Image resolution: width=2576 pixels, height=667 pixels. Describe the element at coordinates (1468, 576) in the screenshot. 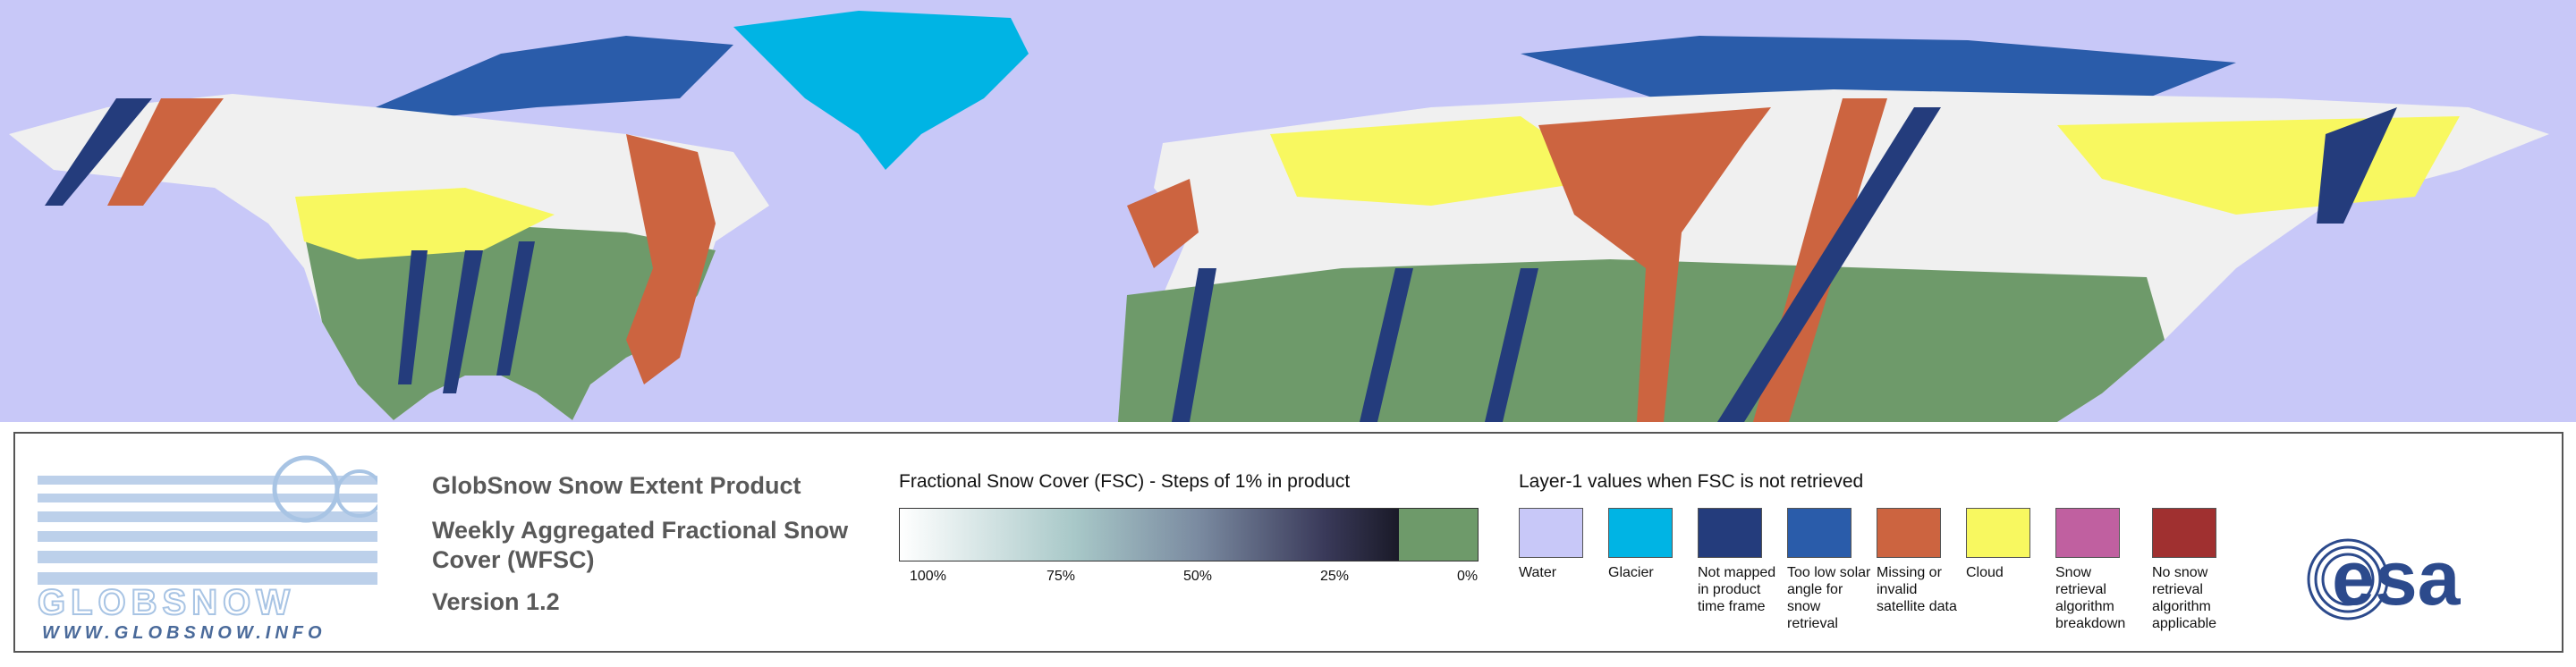

I see `fsc-label: 0%` at that location.